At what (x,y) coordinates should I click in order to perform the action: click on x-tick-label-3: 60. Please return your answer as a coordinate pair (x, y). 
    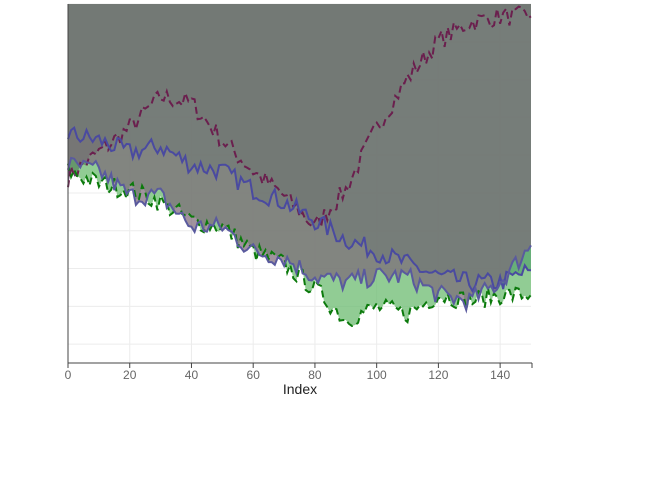
    Looking at the image, I should click on (254, 375).